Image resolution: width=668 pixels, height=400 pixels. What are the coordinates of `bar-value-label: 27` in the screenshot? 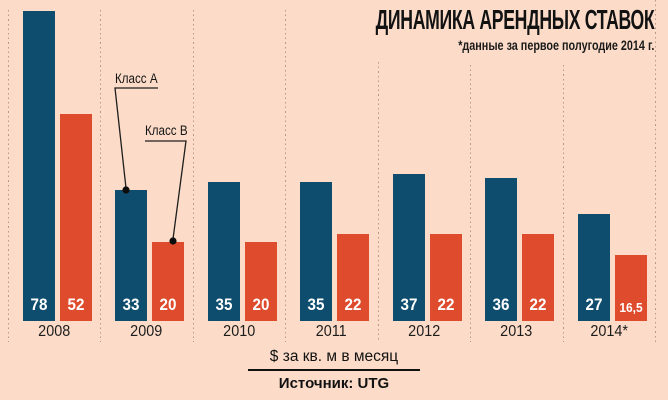 It's located at (594, 305).